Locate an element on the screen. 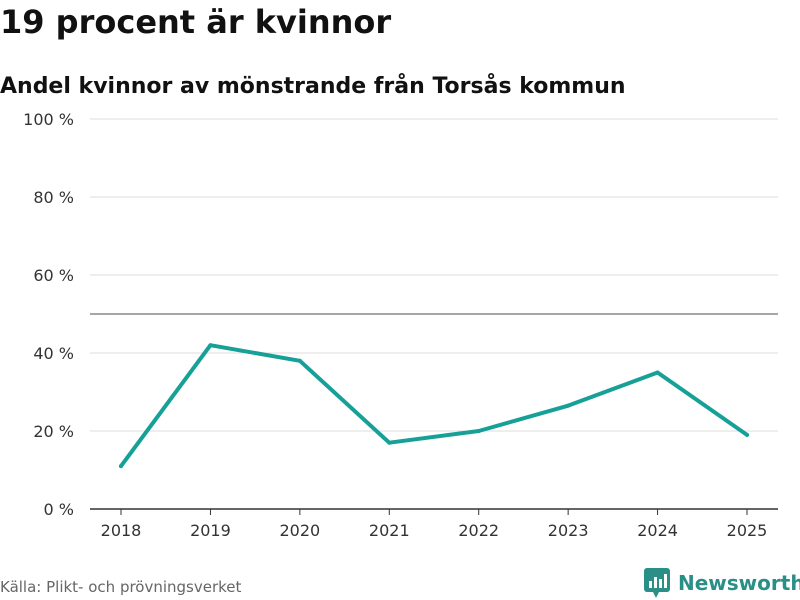 The height and width of the screenshot is (600, 800). newsworthy-logo-icon is located at coordinates (657, 583).